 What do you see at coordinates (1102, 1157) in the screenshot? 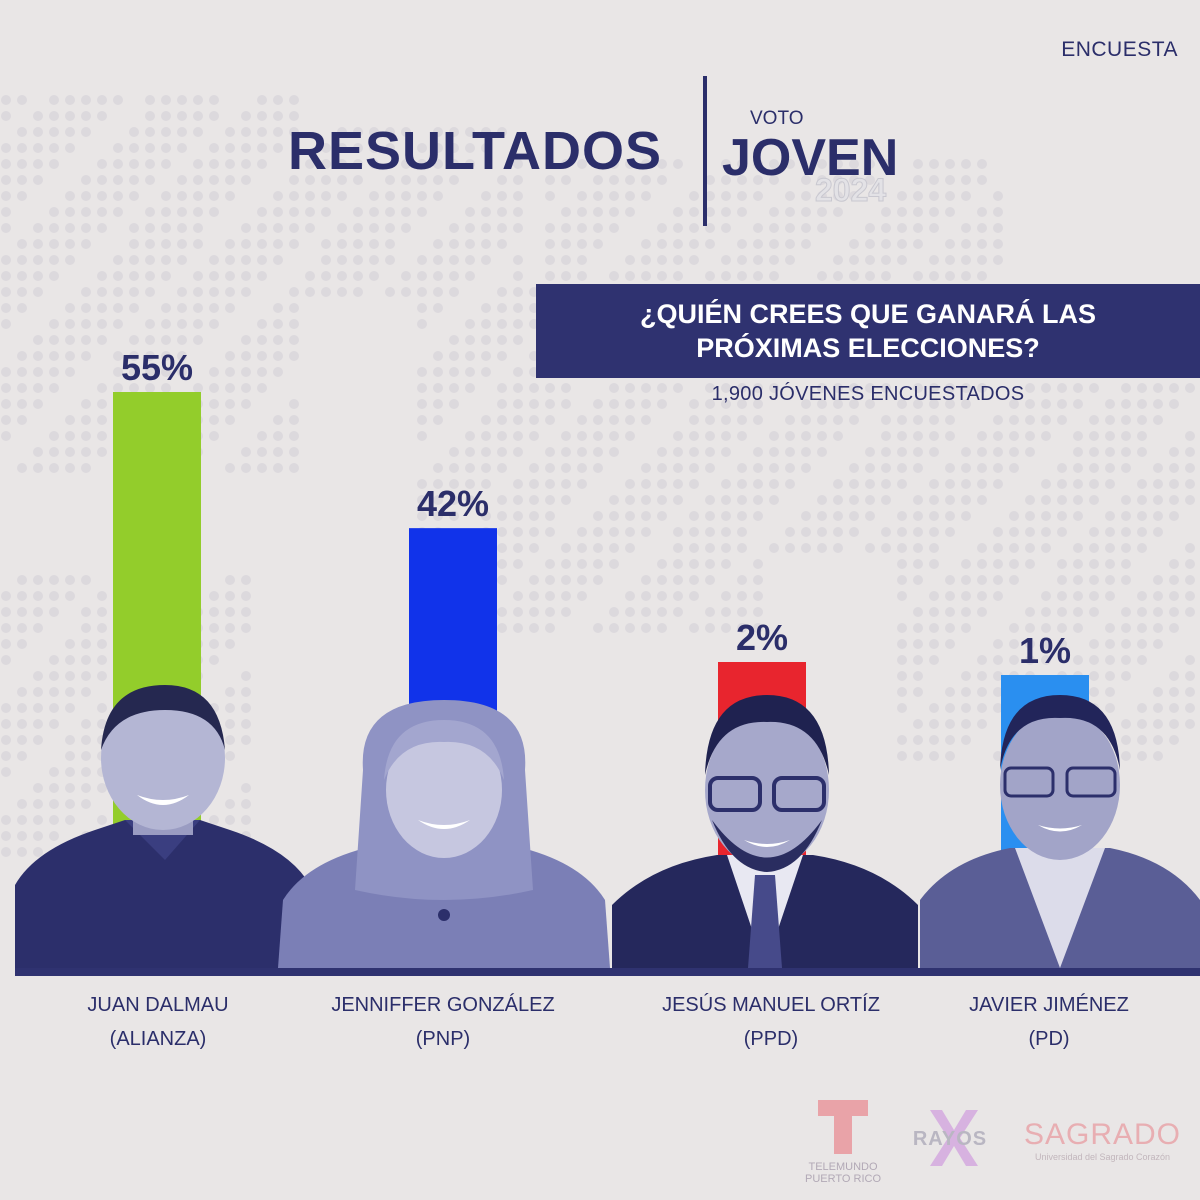
I see `sagrado-subtext: Universidad del Sagrado Corazón` at bounding box center [1102, 1157].